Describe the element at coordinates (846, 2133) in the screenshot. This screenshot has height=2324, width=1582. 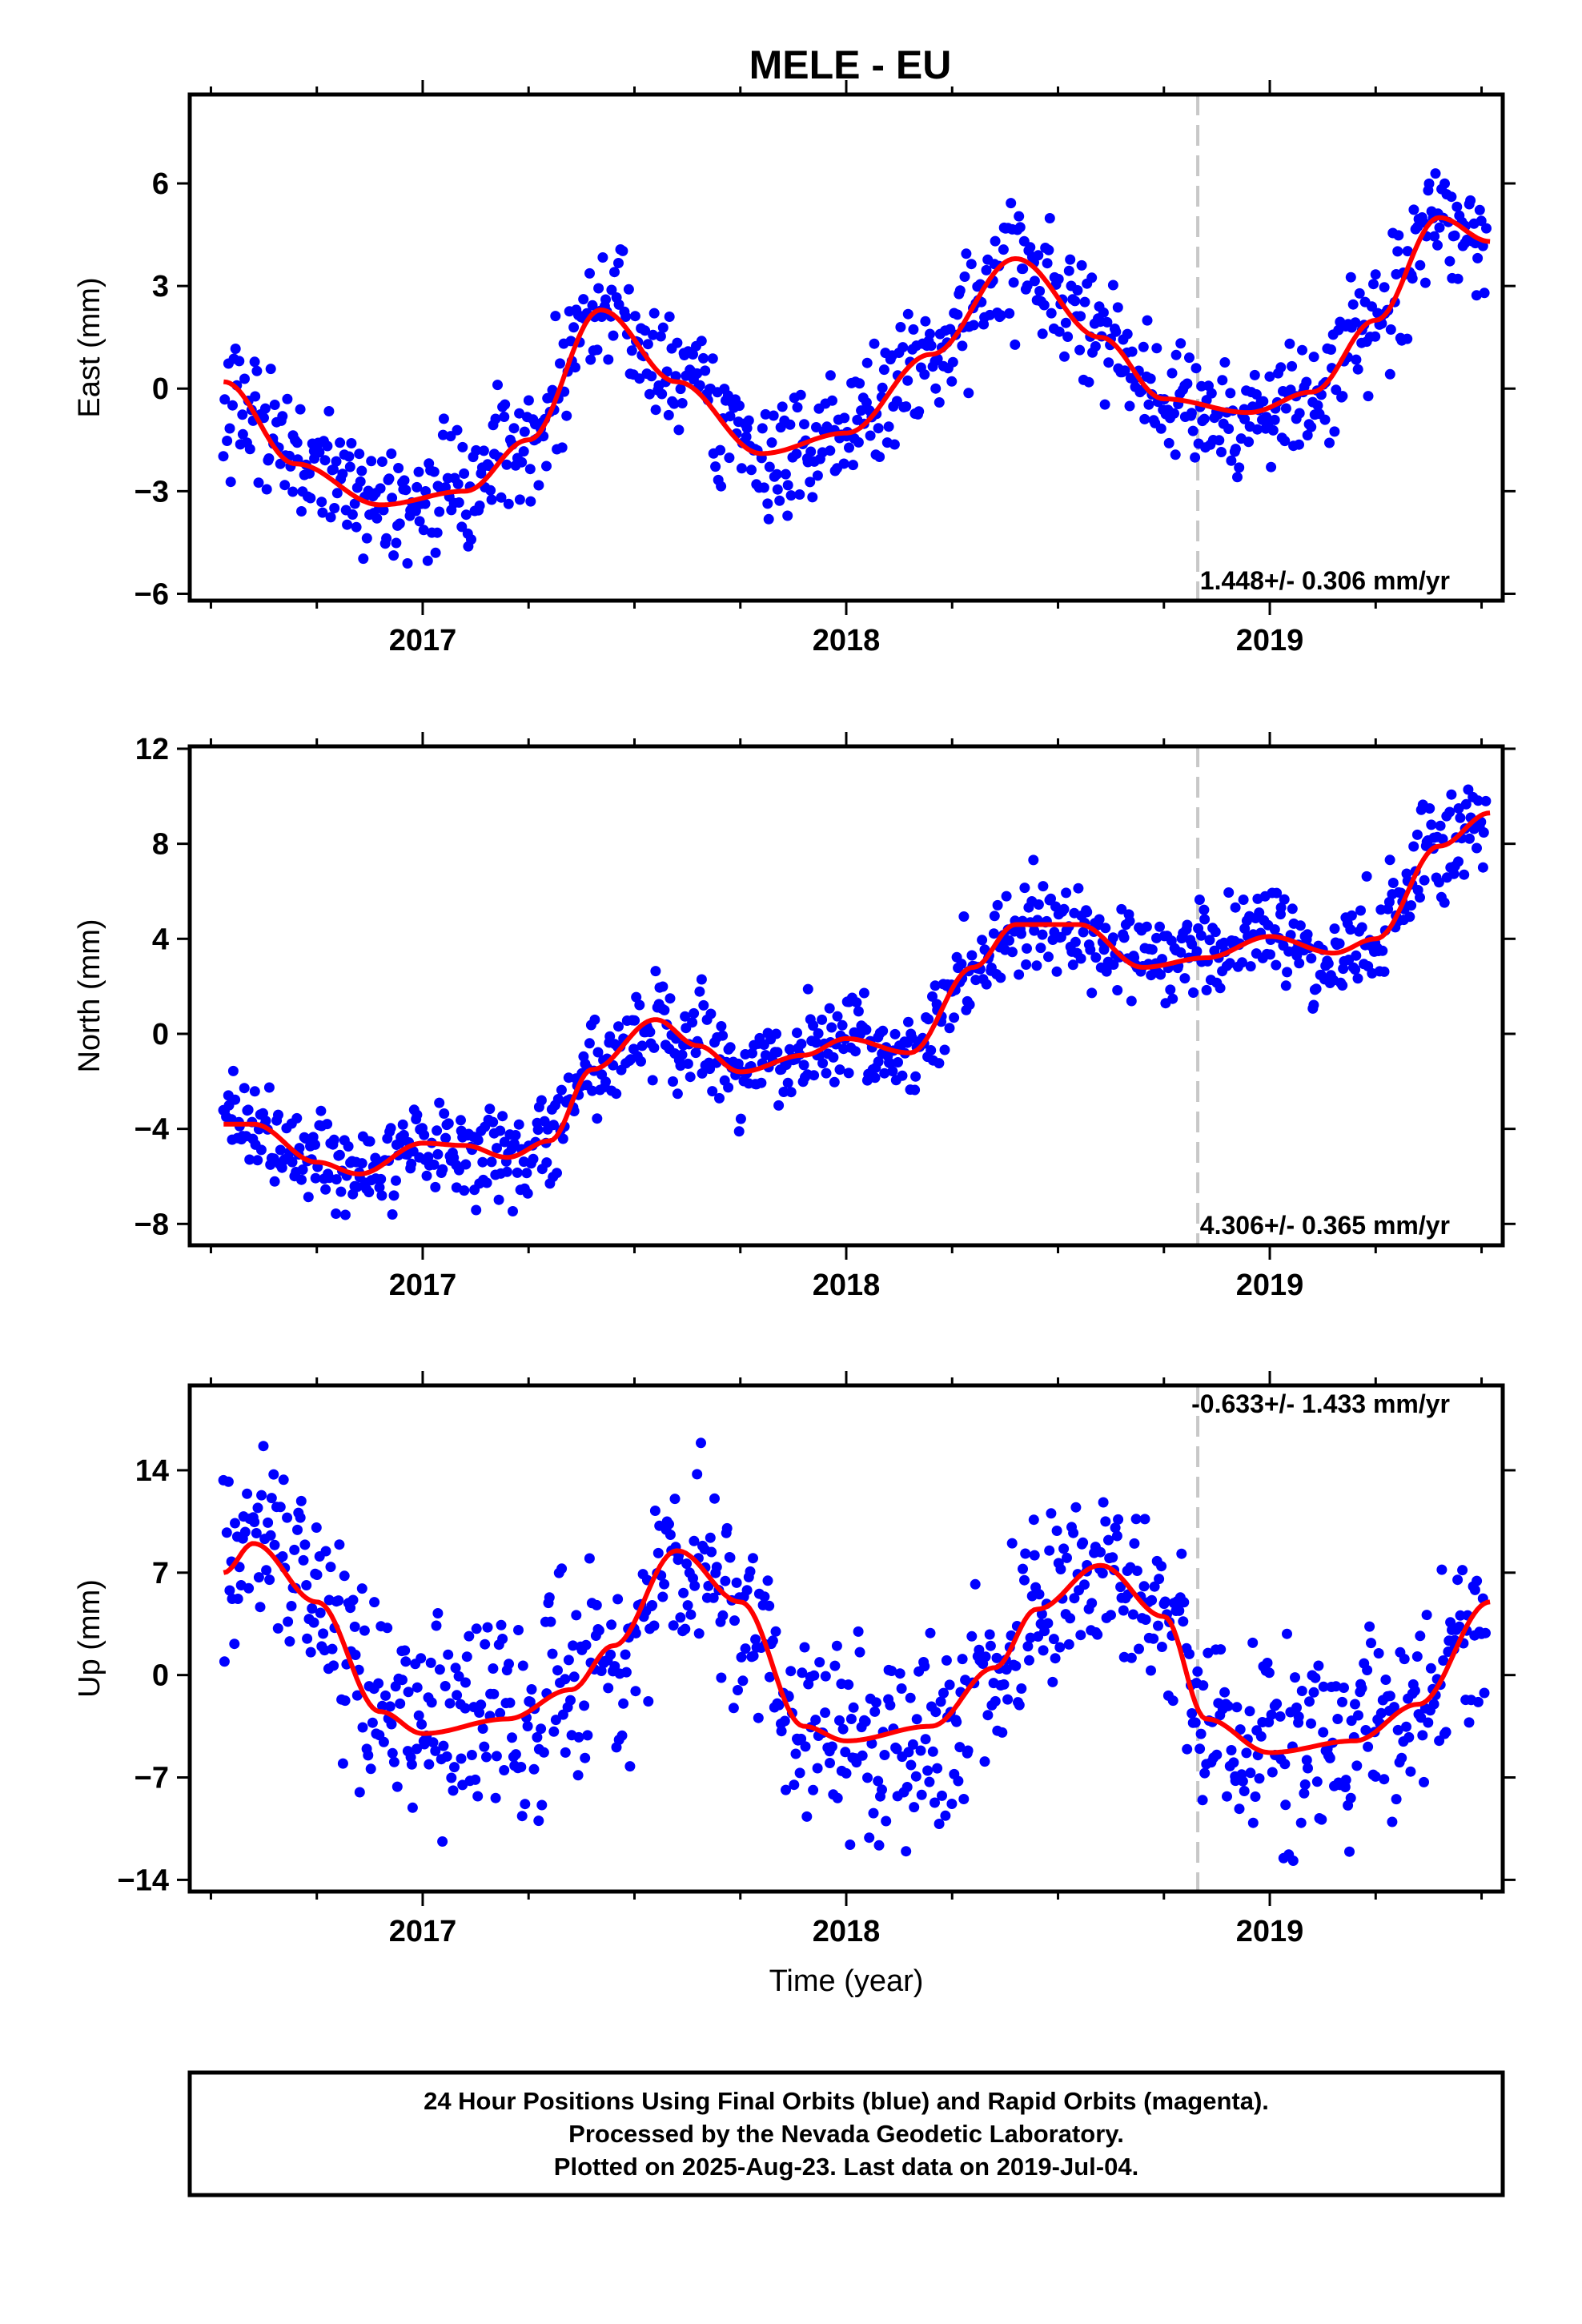
I see `footer-border` at that location.